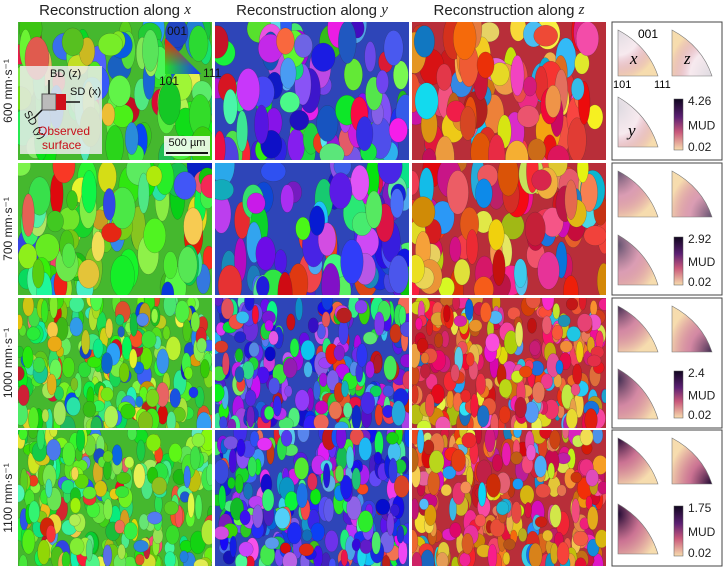 The width and height of the screenshot is (728, 571). Describe the element at coordinates (62, 145) in the screenshot. I see `observed-2: surface` at that location.